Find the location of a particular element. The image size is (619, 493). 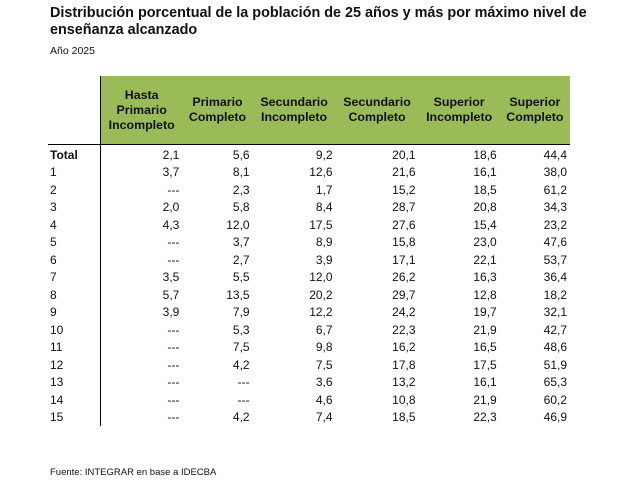

row-label: 12 is located at coordinates (74, 365).